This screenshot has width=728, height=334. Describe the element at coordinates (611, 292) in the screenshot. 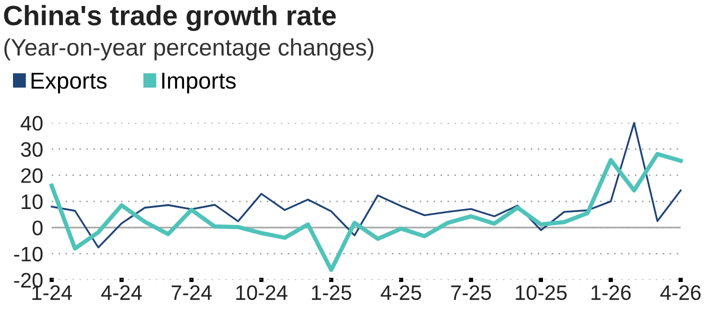

I see `x-tick-label: 1-26` at that location.